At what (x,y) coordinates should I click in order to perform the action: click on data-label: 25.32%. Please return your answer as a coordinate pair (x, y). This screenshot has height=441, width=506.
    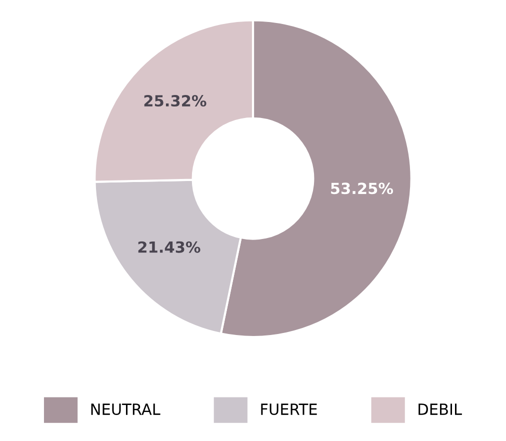
    Looking at the image, I should click on (175, 101).